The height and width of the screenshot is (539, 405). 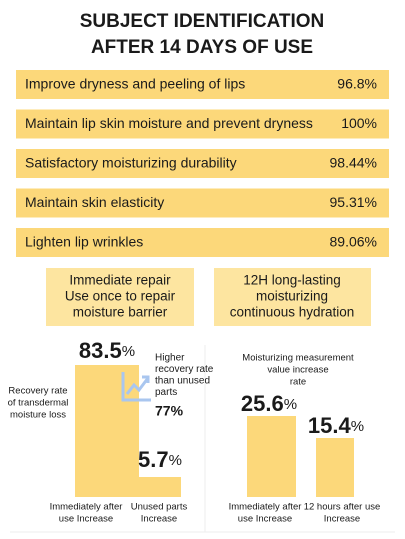 I want to click on result-value: 89.06%, so click(x=353, y=242).